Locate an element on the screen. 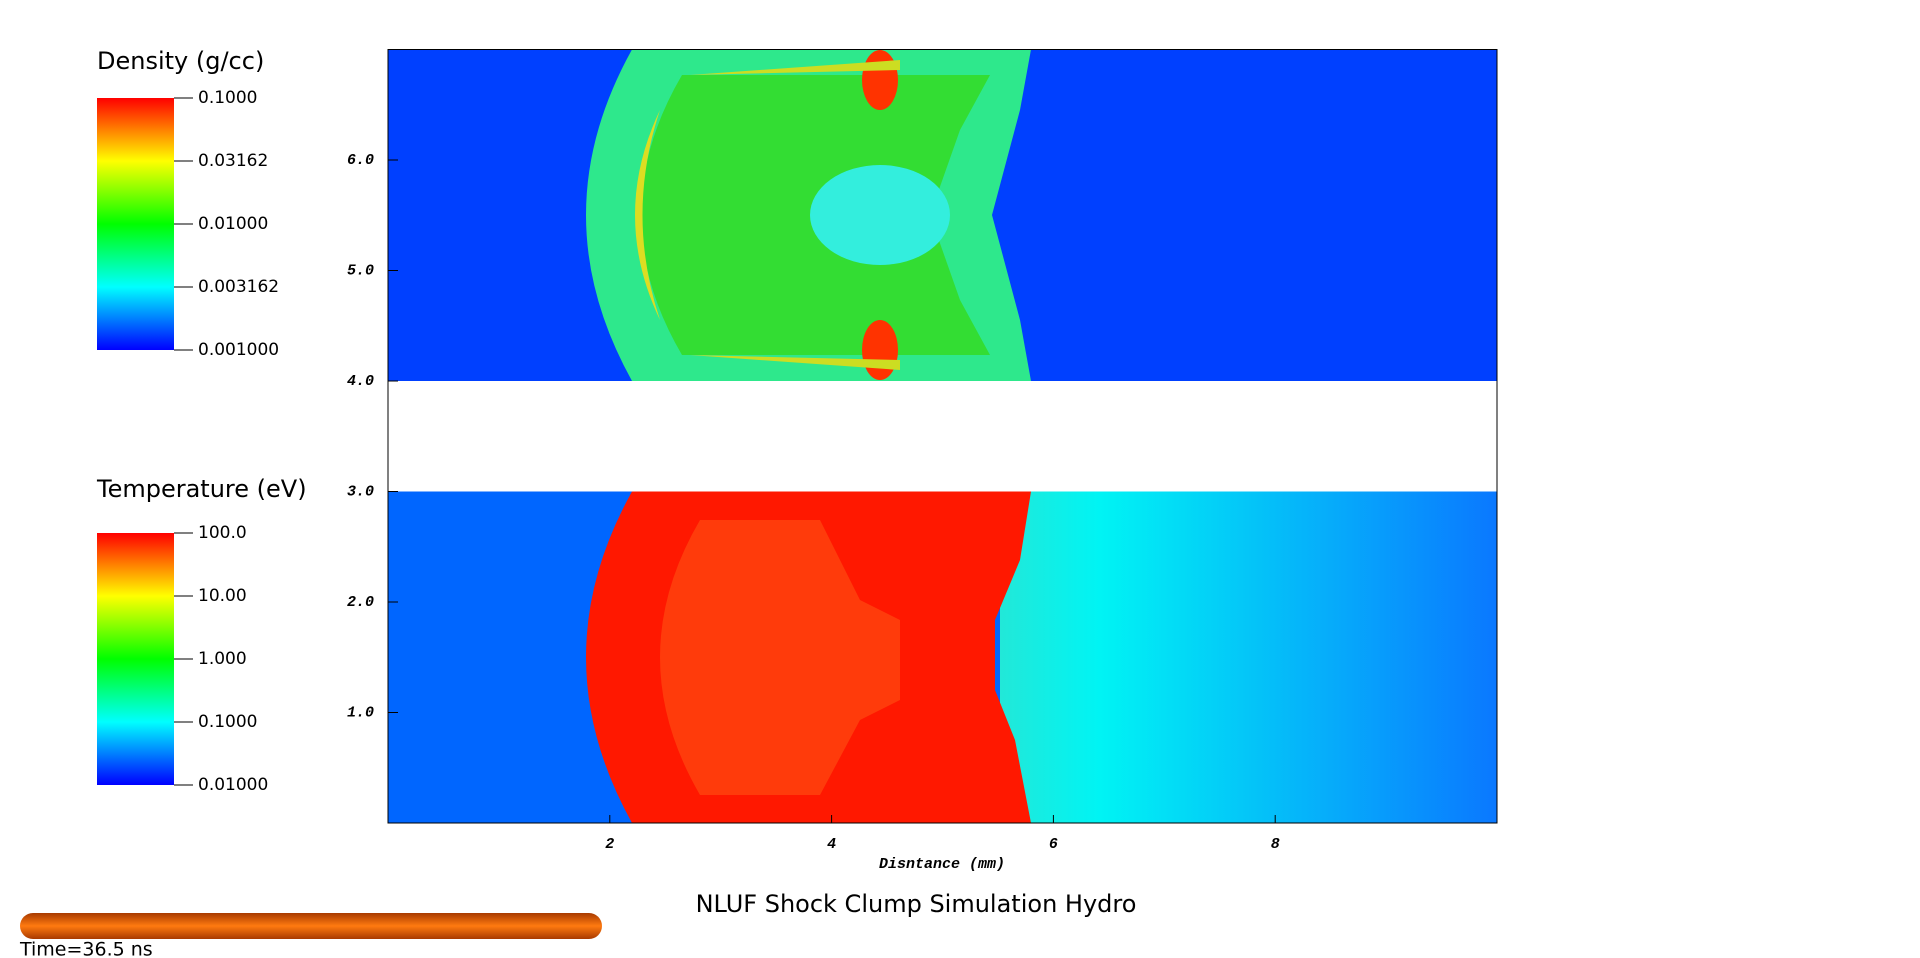 The width and height of the screenshot is (1920, 958). colorbar-tick-label: 100.0 is located at coordinates (222, 533).